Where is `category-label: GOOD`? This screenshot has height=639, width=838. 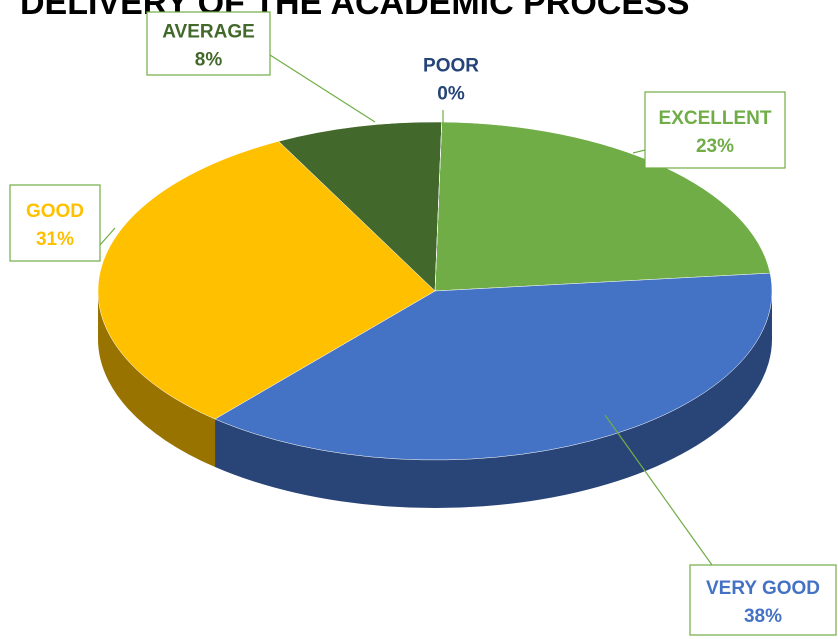 category-label: GOOD is located at coordinates (55, 211).